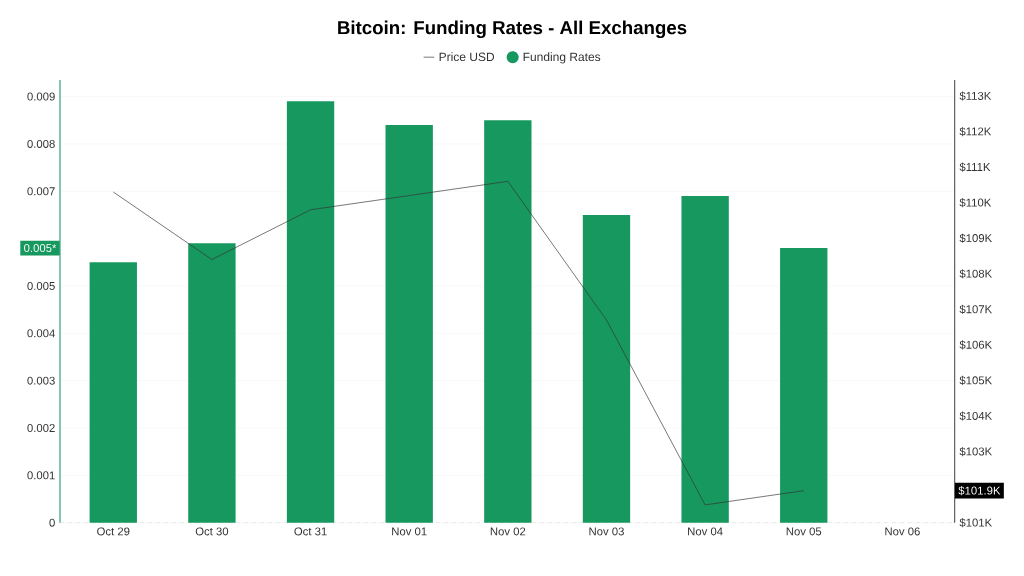  Describe the element at coordinates (310, 531) in the screenshot. I see `x-tick-label: Oct 31` at that location.